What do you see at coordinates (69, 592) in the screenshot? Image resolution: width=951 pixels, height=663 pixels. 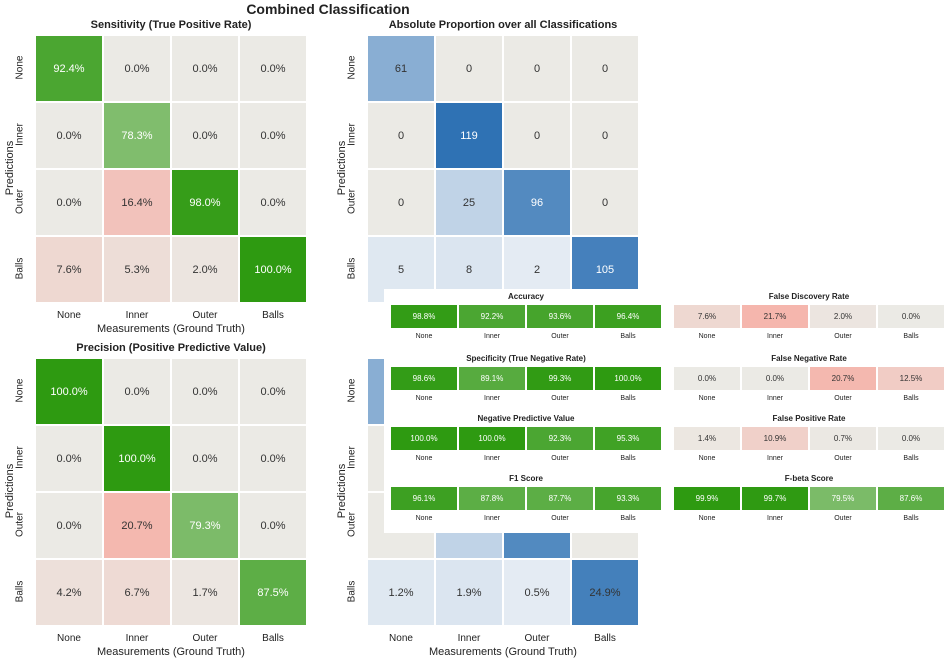 I see `heatmap-cell: 4.2%` at bounding box center [69, 592].